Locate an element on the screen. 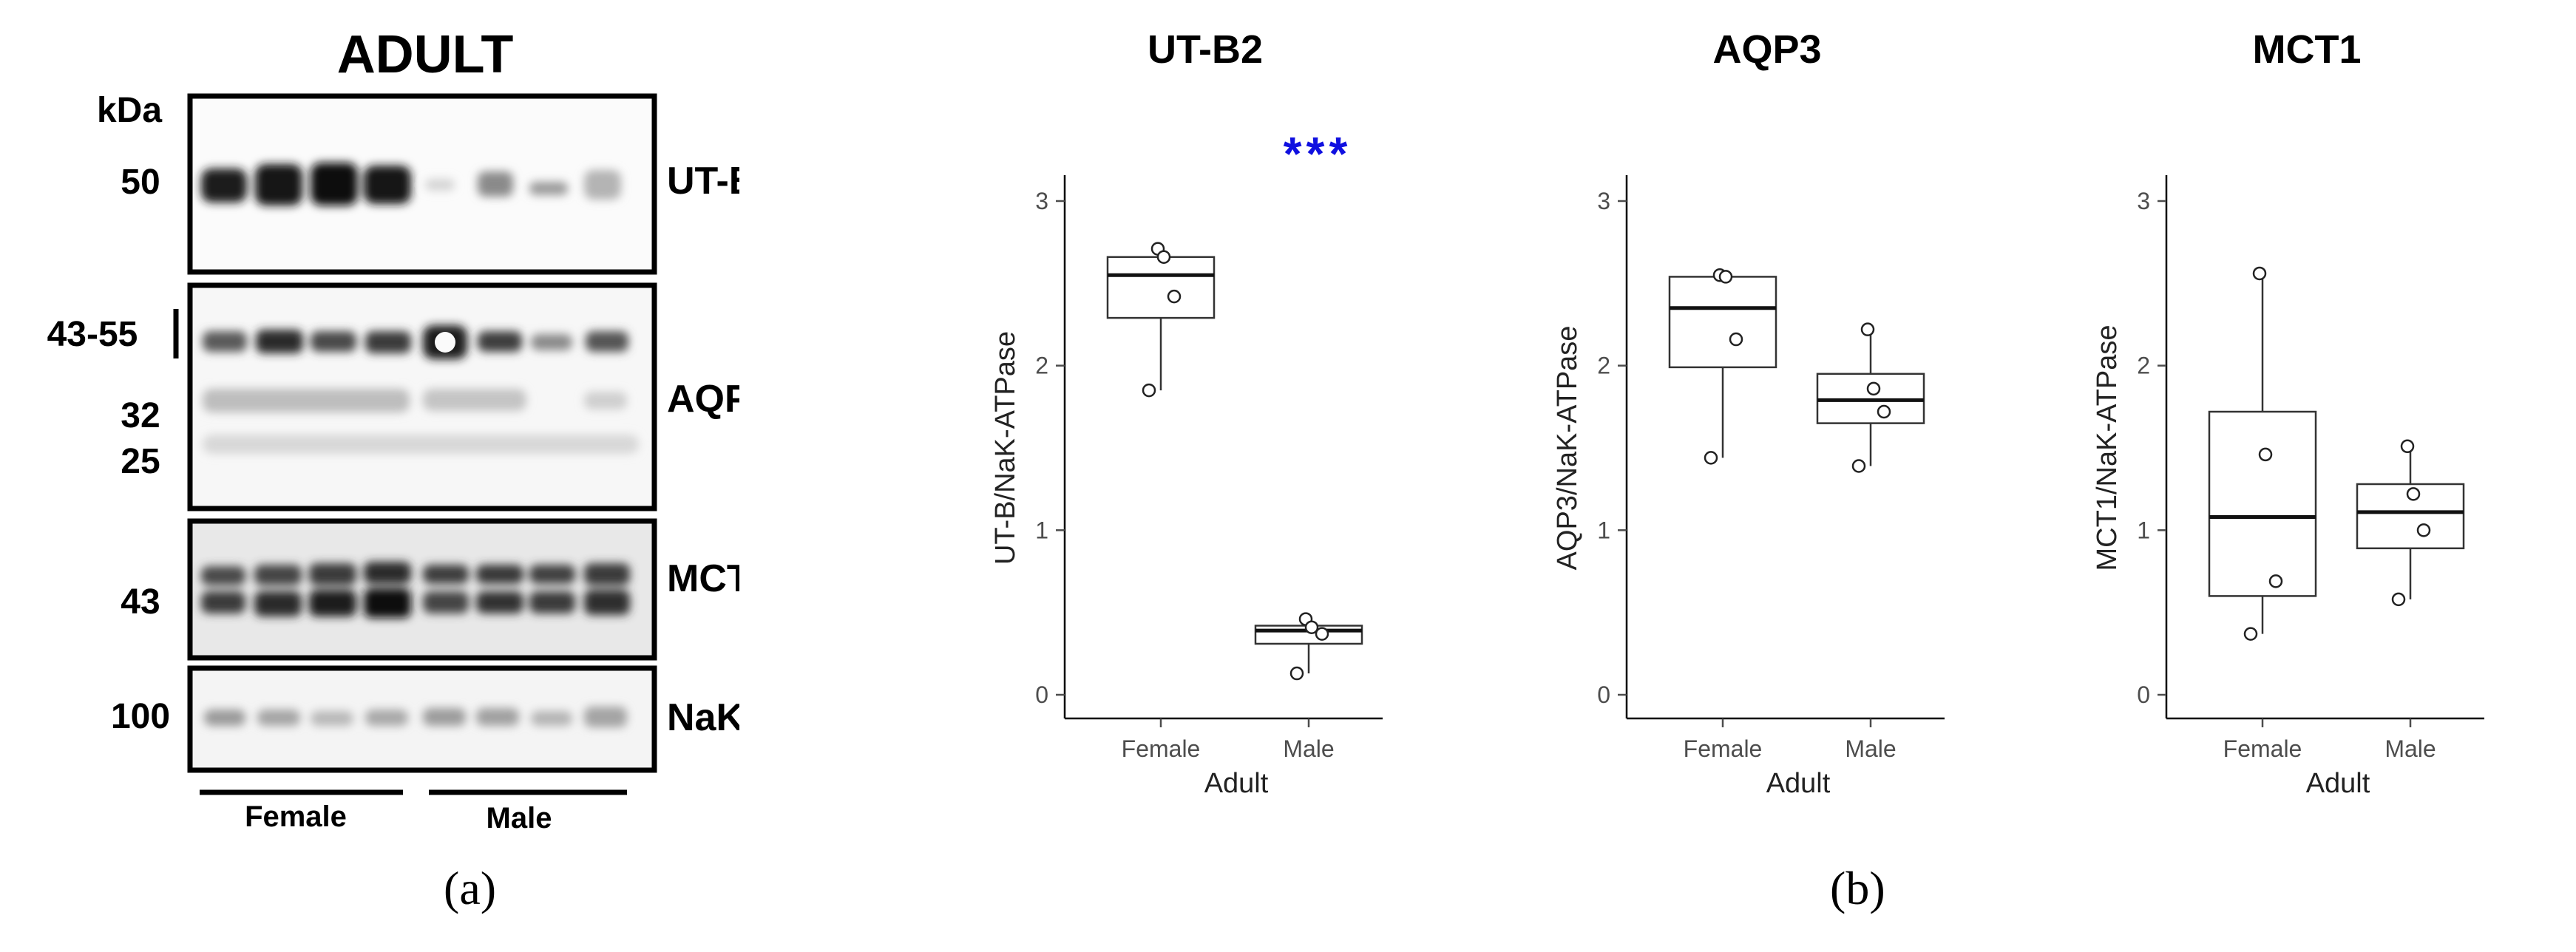 The image size is (2576, 952). marker-43: 43 is located at coordinates (140, 602).